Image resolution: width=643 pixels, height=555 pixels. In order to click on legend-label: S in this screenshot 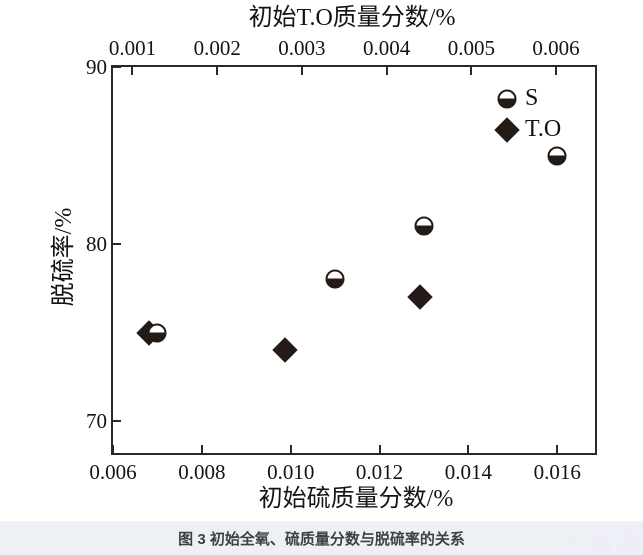, I will do `click(532, 98)`.